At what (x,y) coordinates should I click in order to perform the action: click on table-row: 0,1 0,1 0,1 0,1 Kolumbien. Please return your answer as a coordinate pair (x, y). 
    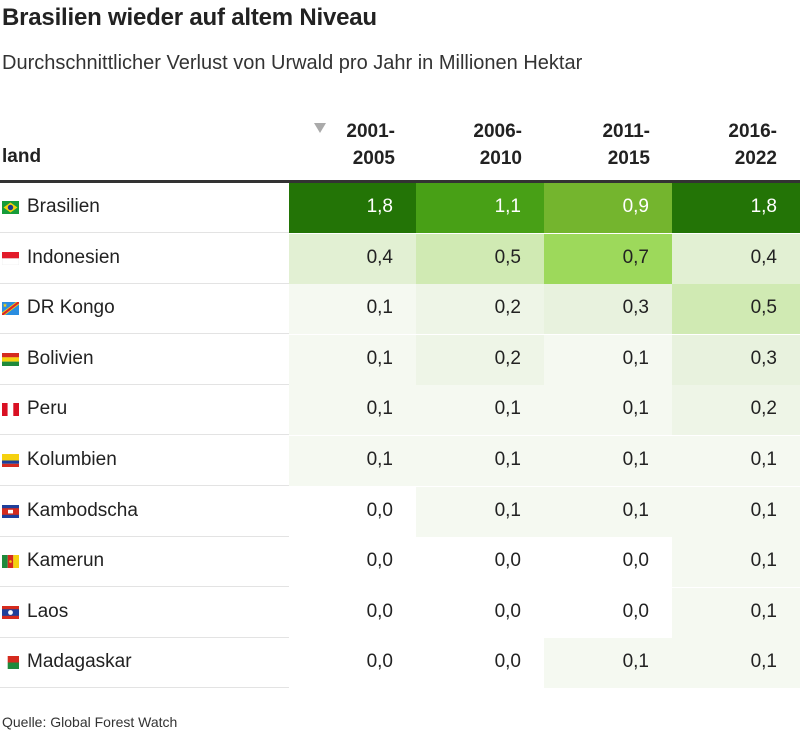
    Looking at the image, I should click on (400, 461).